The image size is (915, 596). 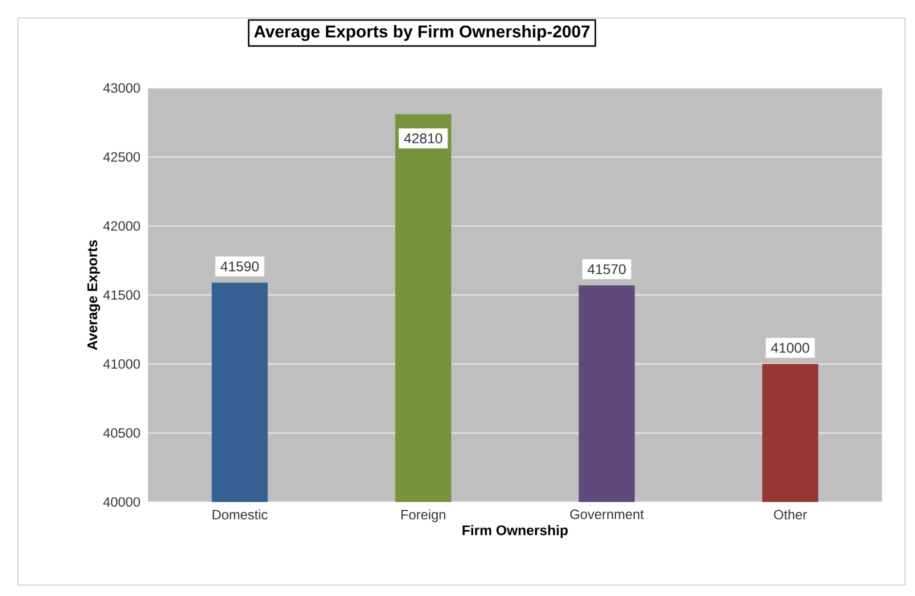 What do you see at coordinates (240, 515) in the screenshot?
I see `x-tick-label: Domestic` at bounding box center [240, 515].